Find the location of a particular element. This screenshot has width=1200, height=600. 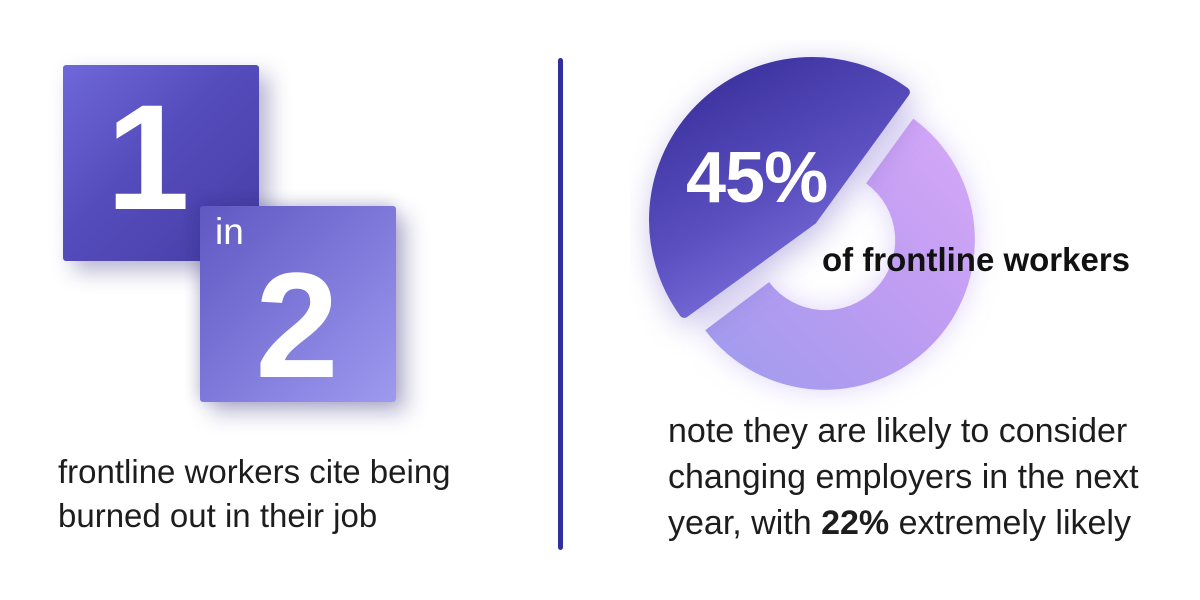

left-caption-line1: frontline workers cite being is located at coordinates (254, 471).